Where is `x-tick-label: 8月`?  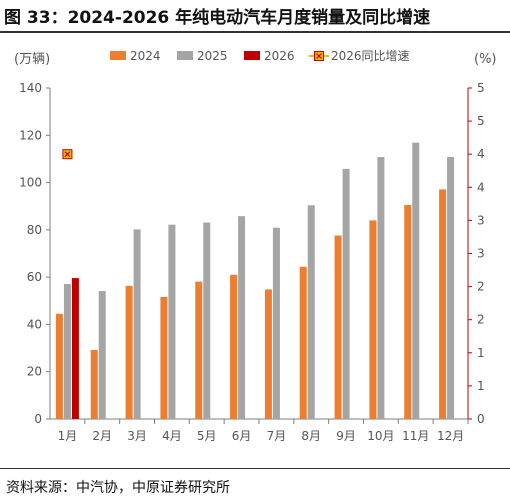 x-tick-label: 8月 is located at coordinates (311, 436).